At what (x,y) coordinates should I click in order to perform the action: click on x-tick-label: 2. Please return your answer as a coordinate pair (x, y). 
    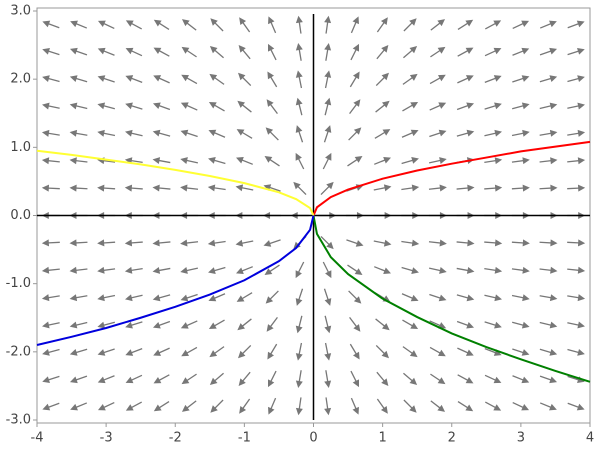
    Looking at the image, I should click on (452, 438).